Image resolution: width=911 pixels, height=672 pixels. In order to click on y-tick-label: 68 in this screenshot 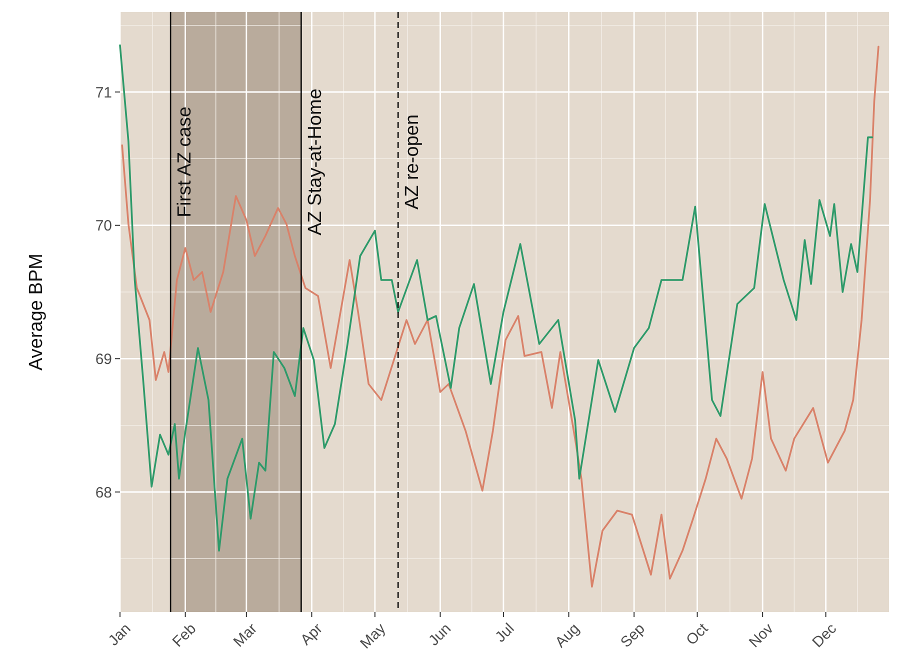, I will do `click(103, 493)`.